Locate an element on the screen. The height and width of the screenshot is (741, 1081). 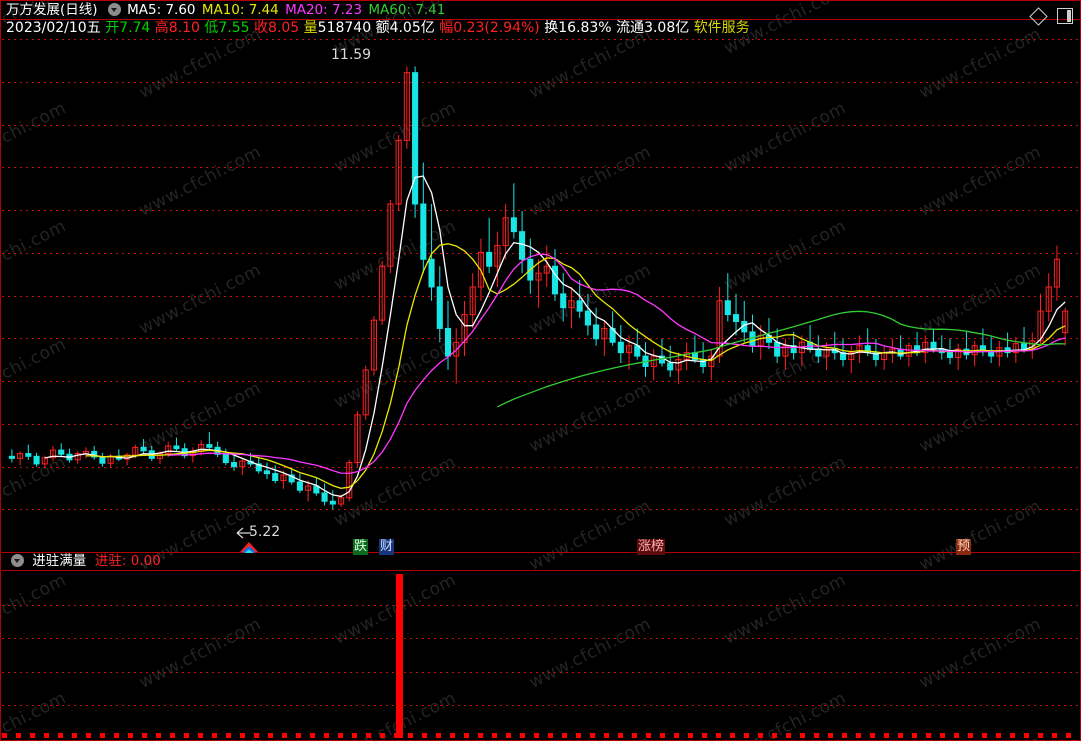
range-label: 幅 is located at coordinates (446, 28).